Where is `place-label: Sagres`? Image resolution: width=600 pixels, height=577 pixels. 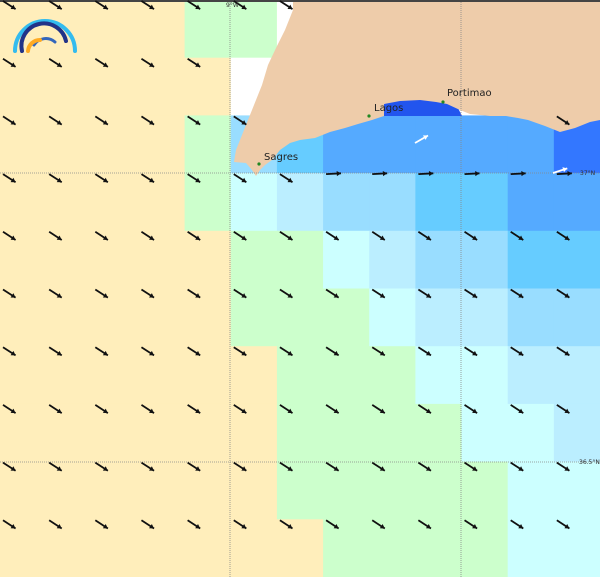
place-label: Sagres is located at coordinates (281, 157).